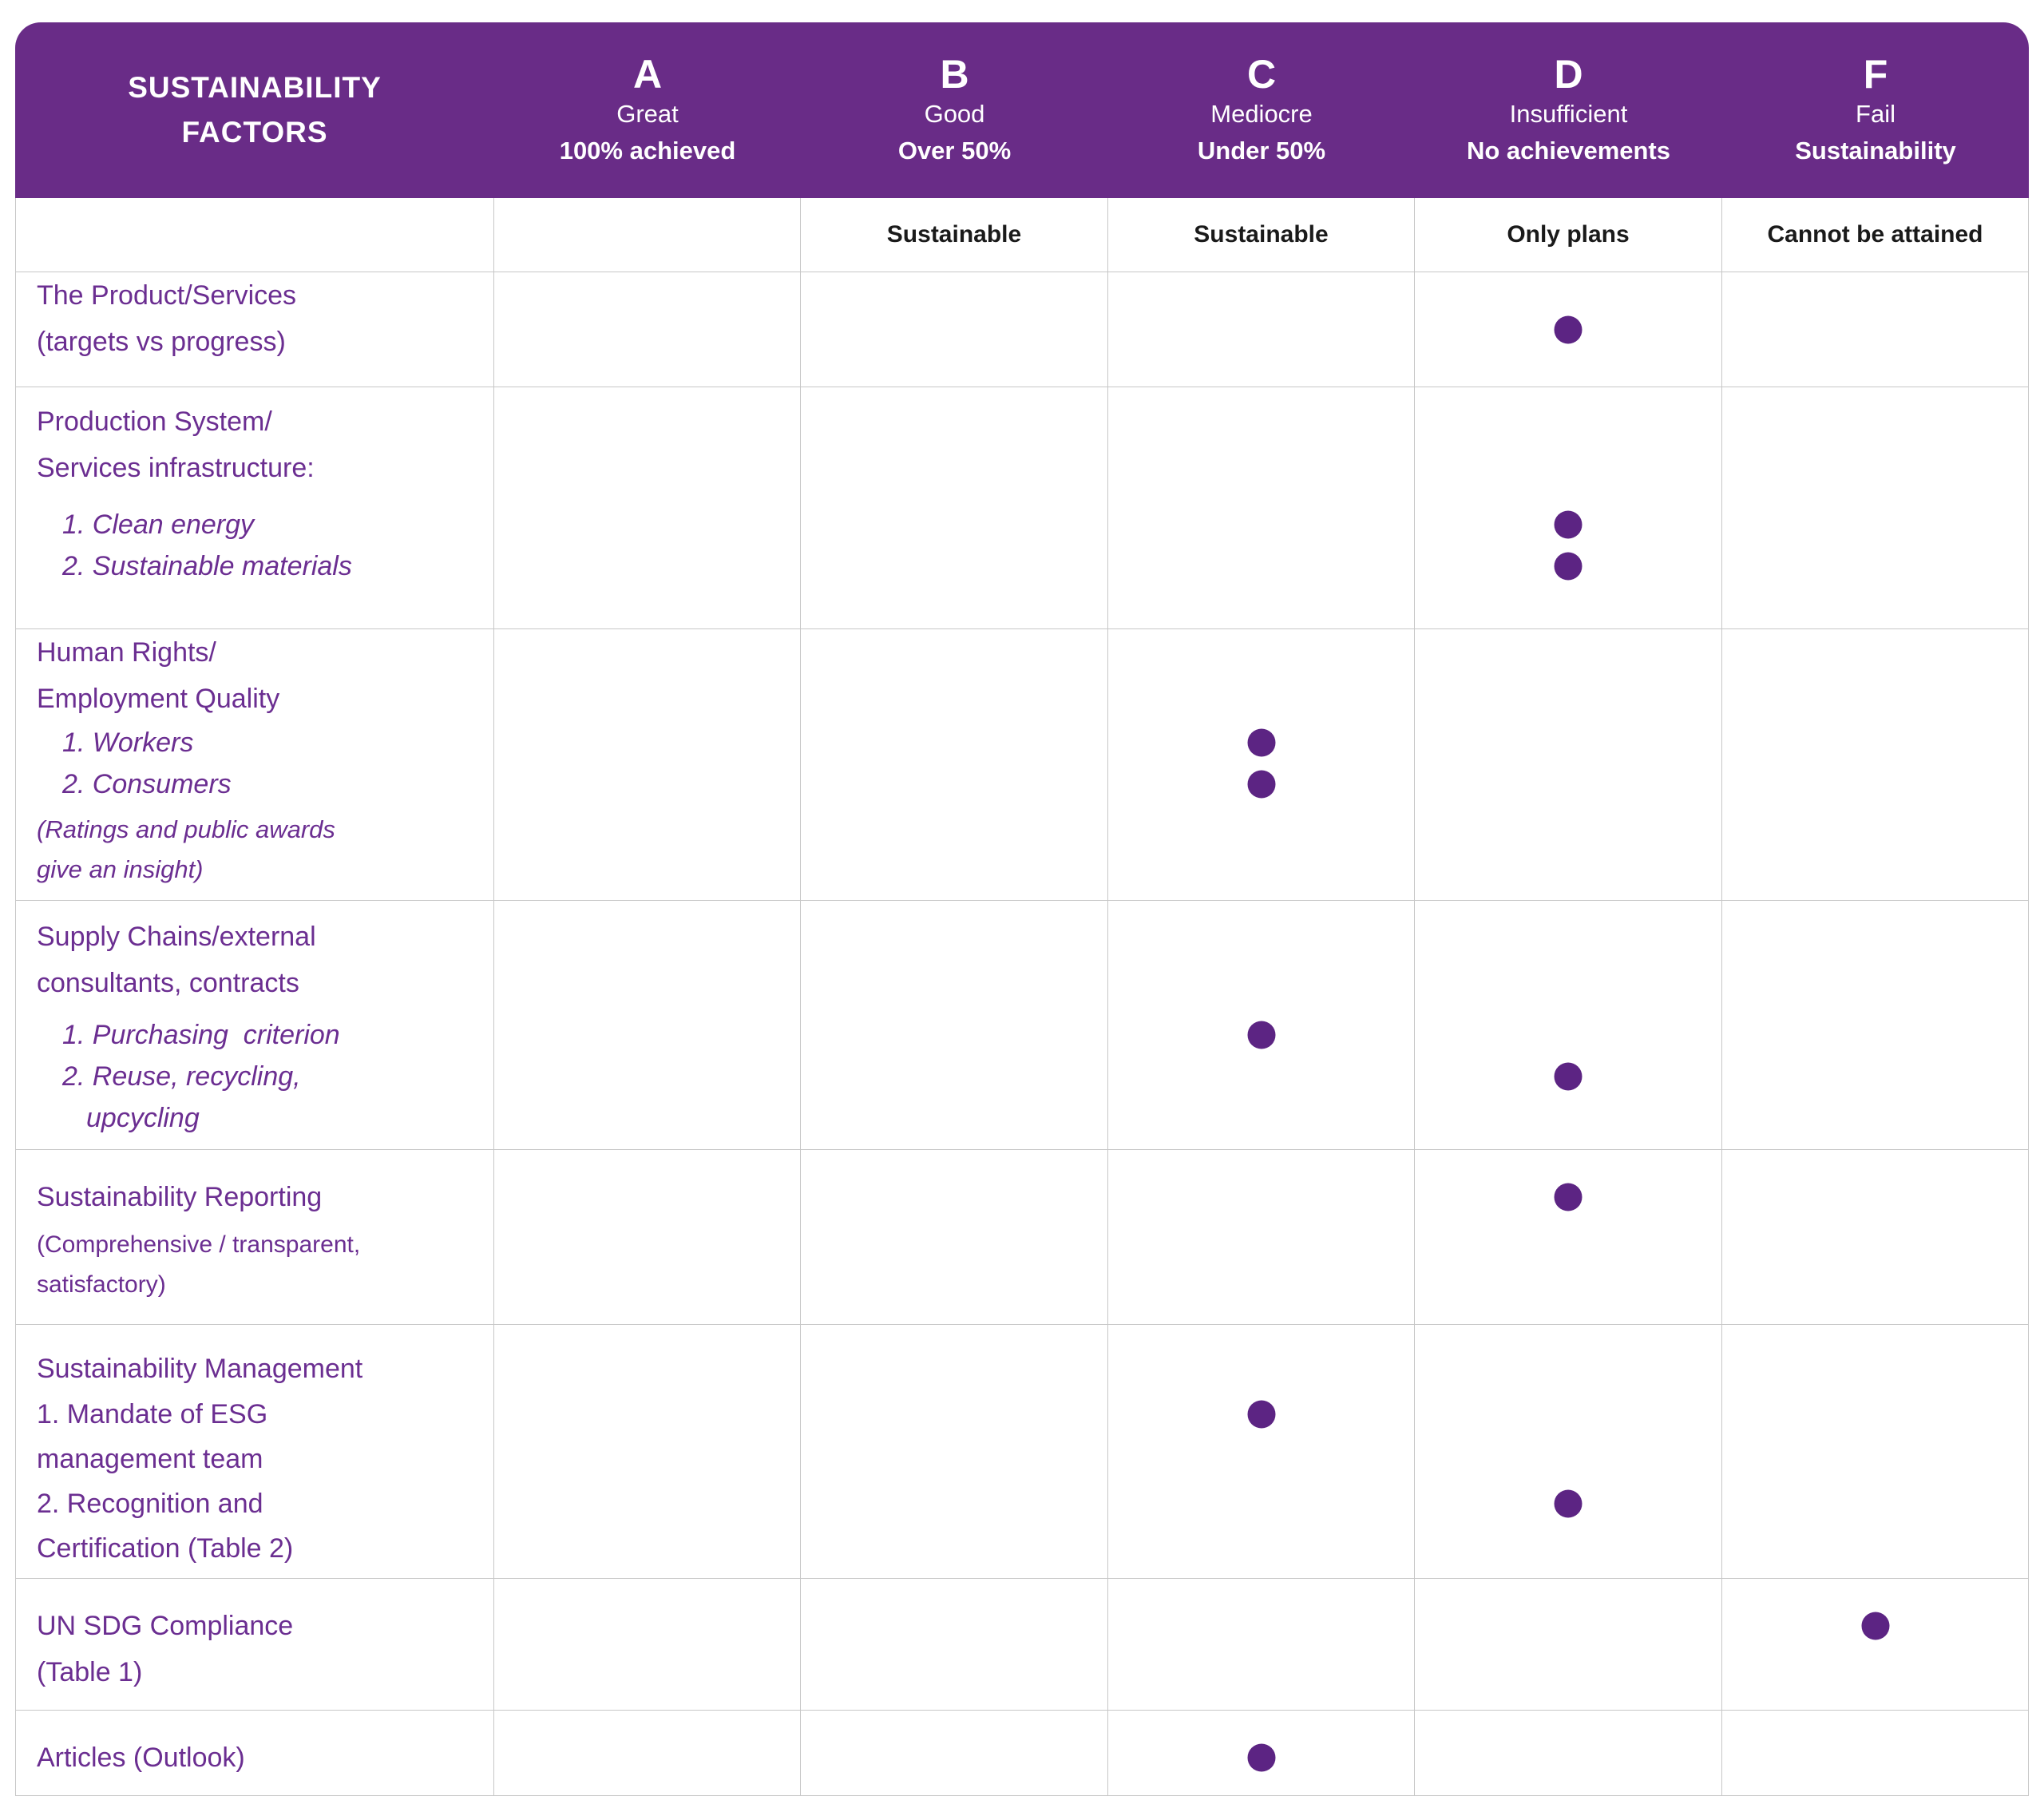  Describe the element at coordinates (954, 75) in the screenshot. I see `grade-letter: B` at that location.